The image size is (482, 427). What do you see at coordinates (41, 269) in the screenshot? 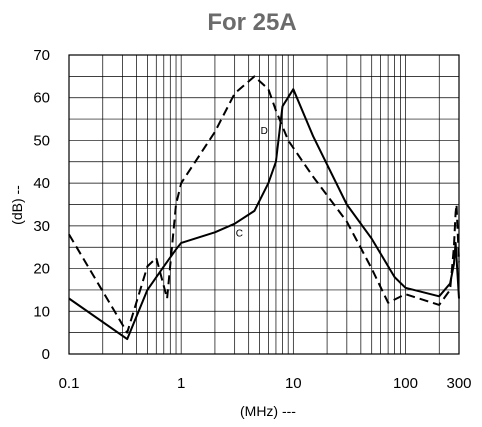
I see `y-tick-label: 20` at bounding box center [41, 269].